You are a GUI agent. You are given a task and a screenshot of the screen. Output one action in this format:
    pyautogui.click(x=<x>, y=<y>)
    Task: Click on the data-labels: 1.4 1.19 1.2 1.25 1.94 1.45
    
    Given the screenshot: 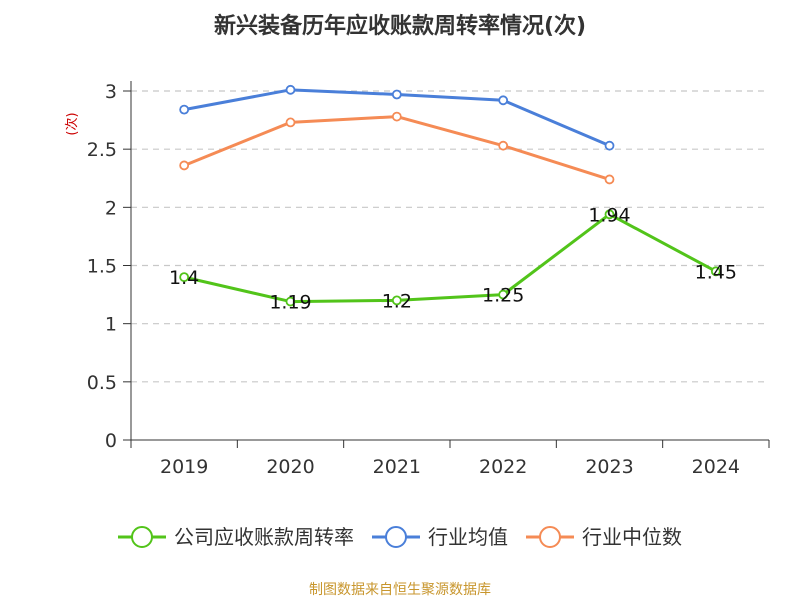 What is the action you would take?
    pyautogui.click(x=453, y=258)
    